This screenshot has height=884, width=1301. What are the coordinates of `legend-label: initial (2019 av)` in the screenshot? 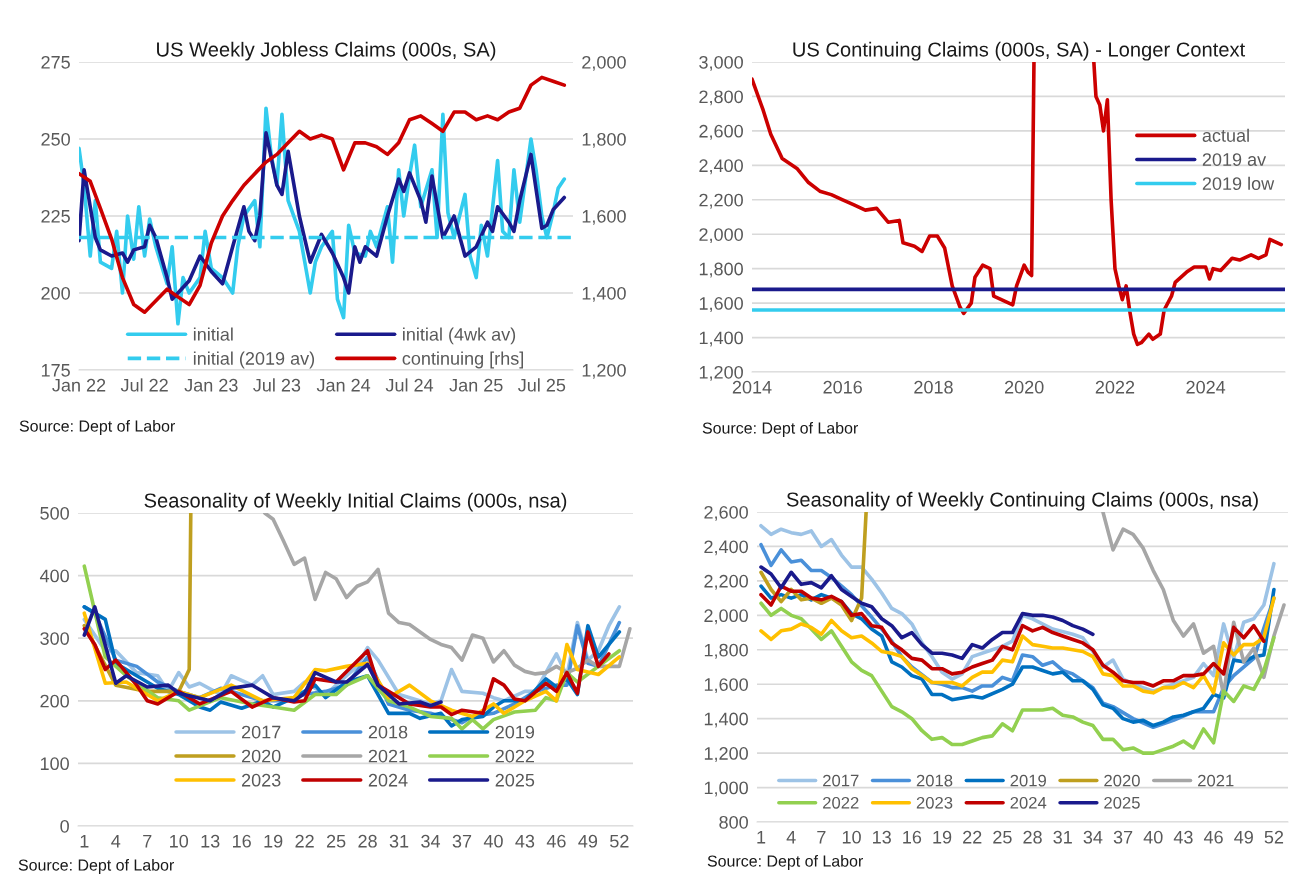 It's located at (254, 360).